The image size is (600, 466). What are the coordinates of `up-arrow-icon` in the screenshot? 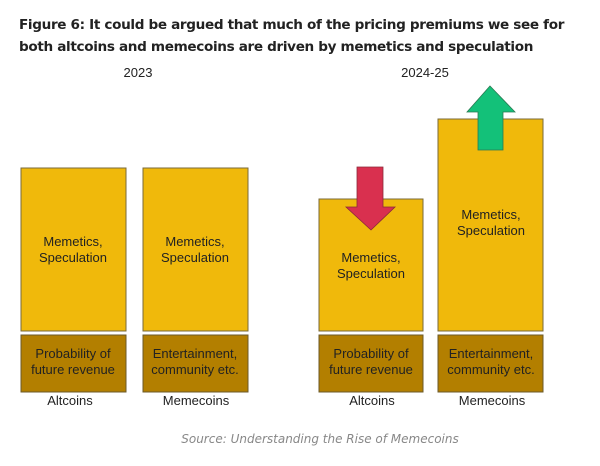 It's located at (491, 118).